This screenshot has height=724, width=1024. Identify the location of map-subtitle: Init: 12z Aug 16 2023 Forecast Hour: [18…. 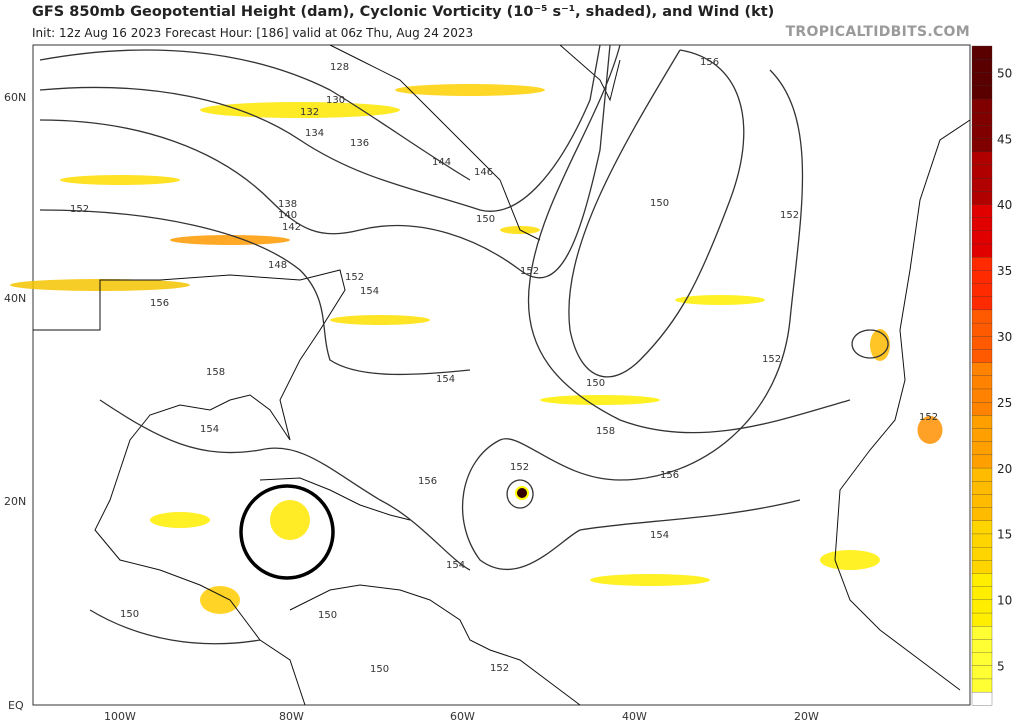
(253, 33).